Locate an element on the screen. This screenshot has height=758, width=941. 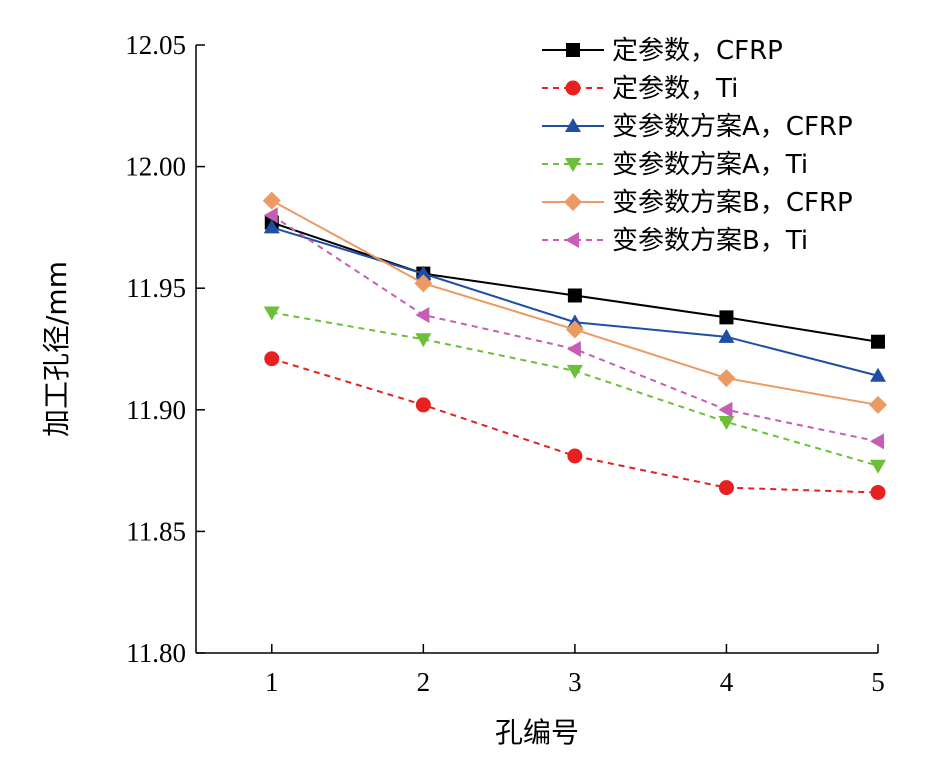
y-ticks: 11.80 11.85 11.90 11.95 12.00 12.05 is located at coordinates (165, 349).